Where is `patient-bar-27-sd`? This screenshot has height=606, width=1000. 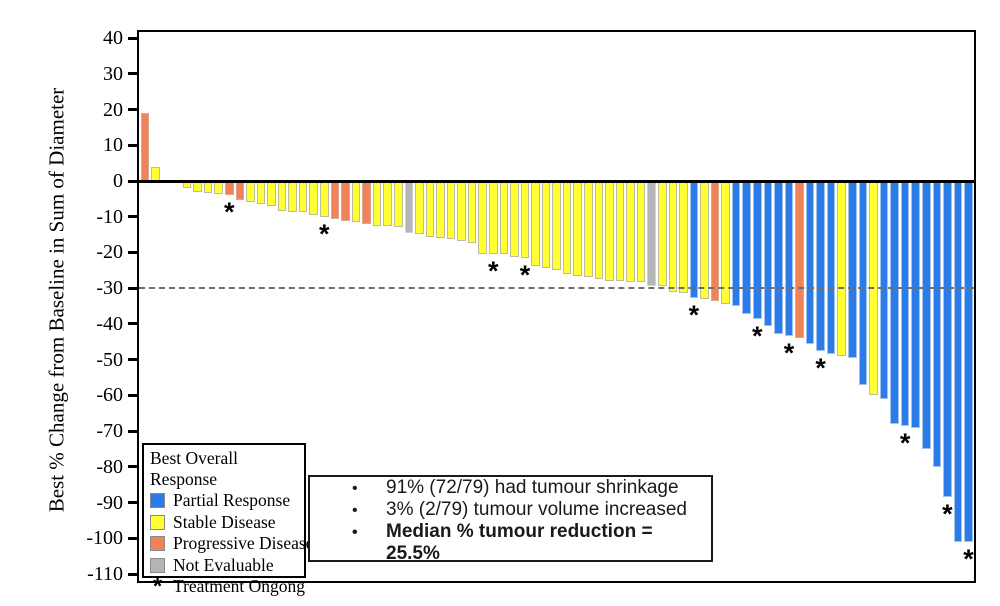 patient-bar-27-sd is located at coordinates (419, 207).